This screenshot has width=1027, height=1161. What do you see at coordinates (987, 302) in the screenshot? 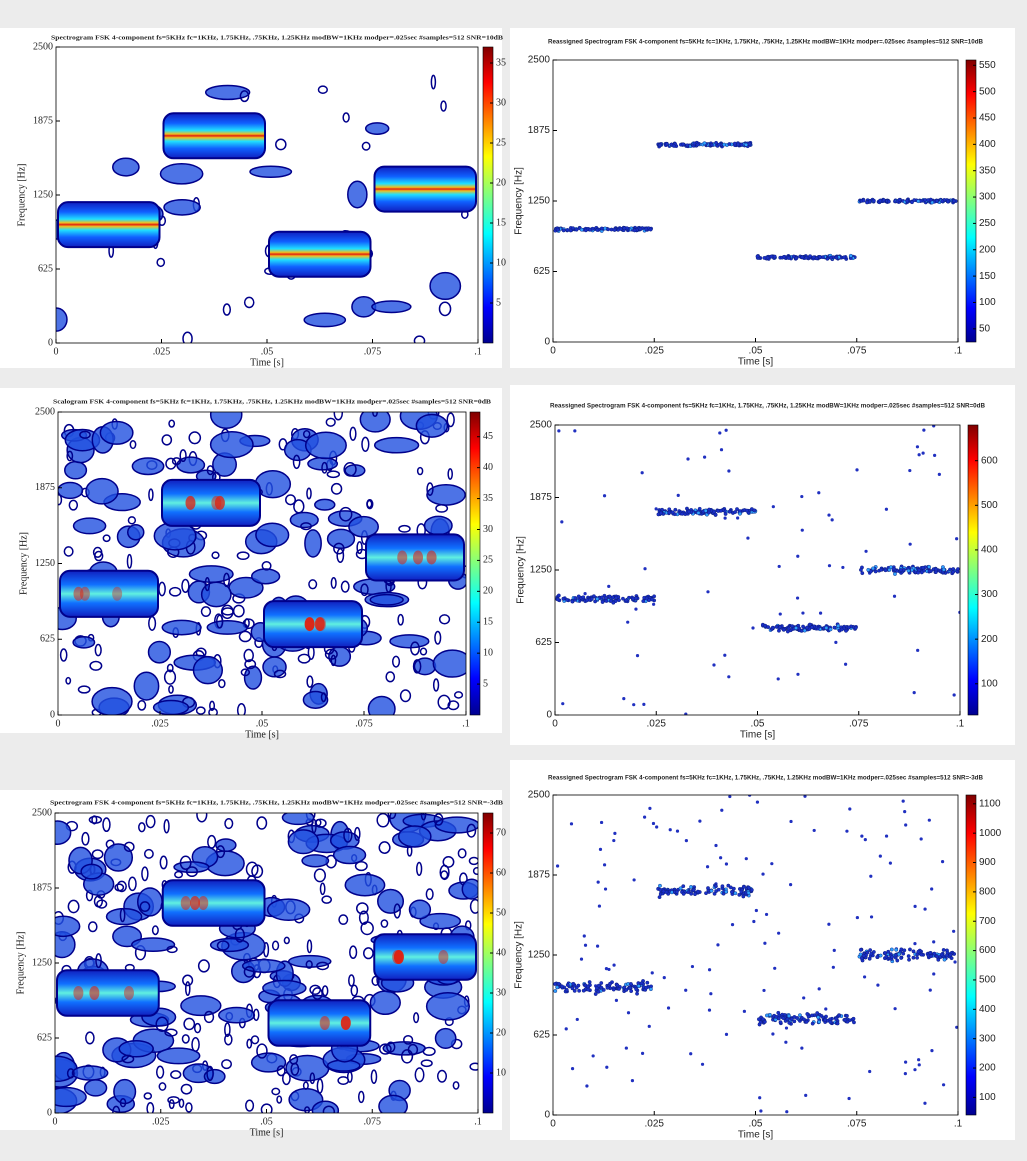
I see `colorbar-tick-label: 100` at bounding box center [987, 302].